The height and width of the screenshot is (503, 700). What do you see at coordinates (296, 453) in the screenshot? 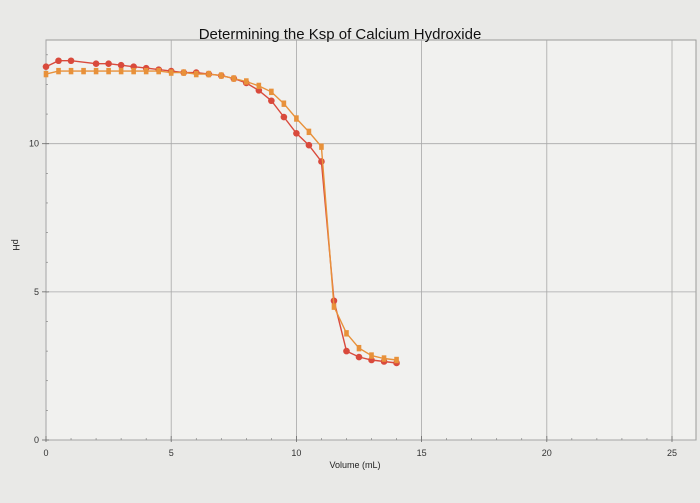
I see `x-tick-label: 10` at bounding box center [296, 453].